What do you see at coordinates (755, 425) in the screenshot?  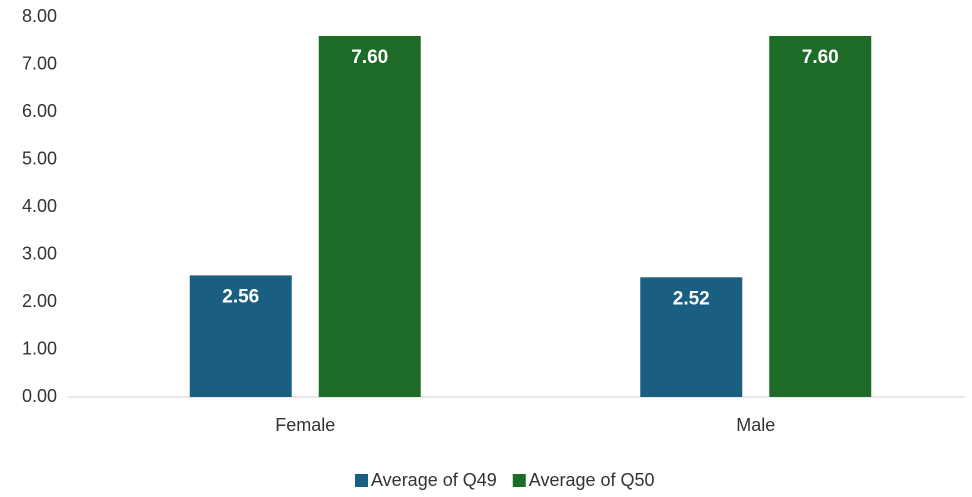 I see `x-tick-label: Male` at bounding box center [755, 425].